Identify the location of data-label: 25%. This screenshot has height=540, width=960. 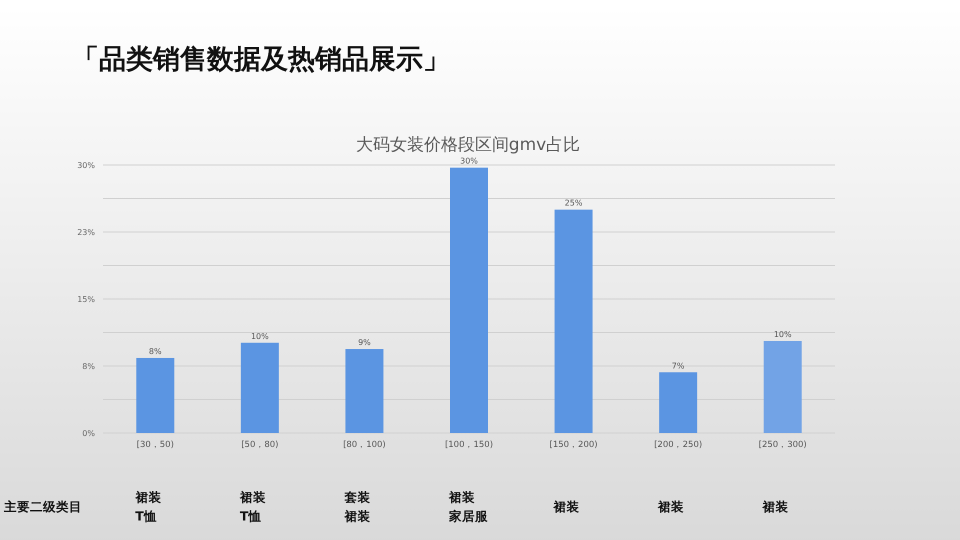
(573, 203).